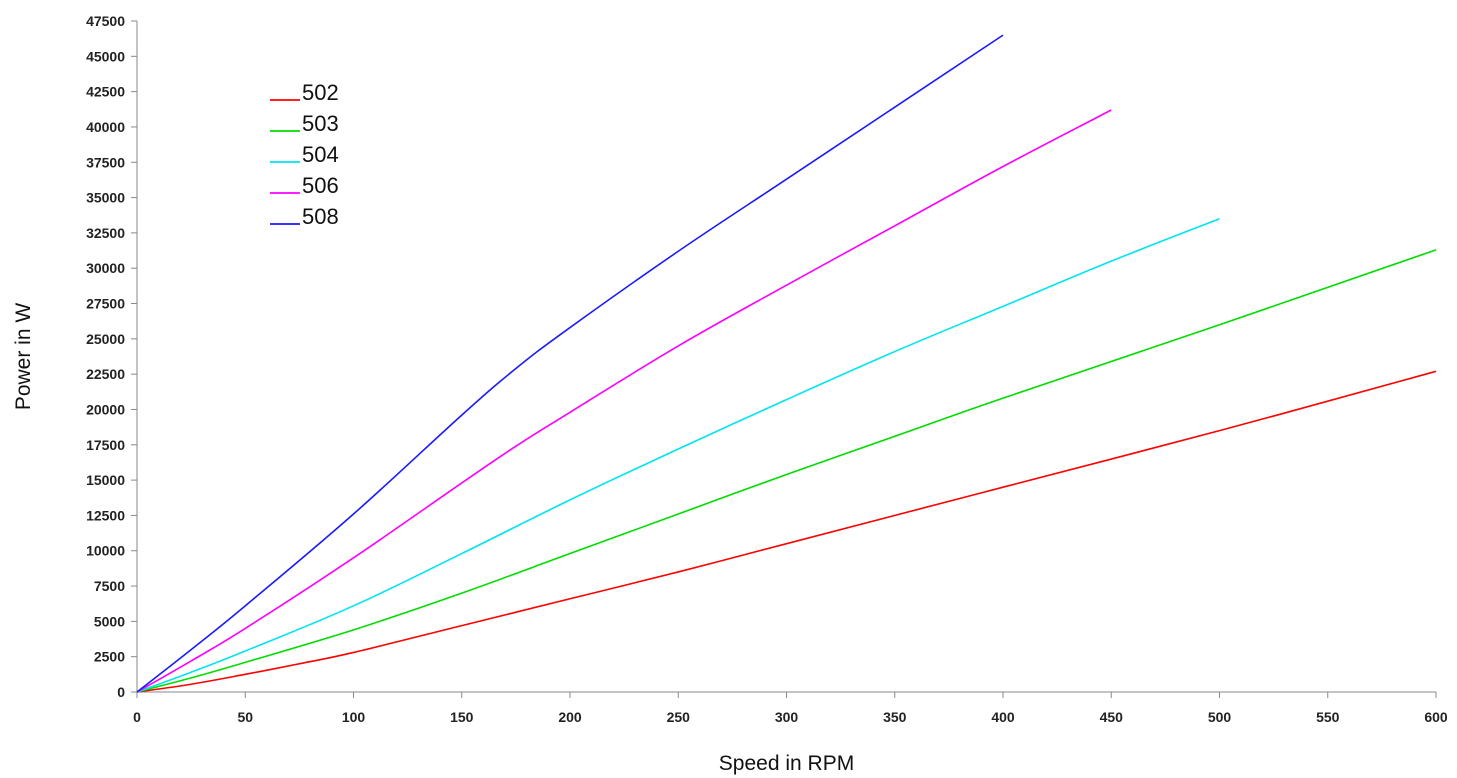  I want to click on x-tick-label: 400, so click(1003, 717).